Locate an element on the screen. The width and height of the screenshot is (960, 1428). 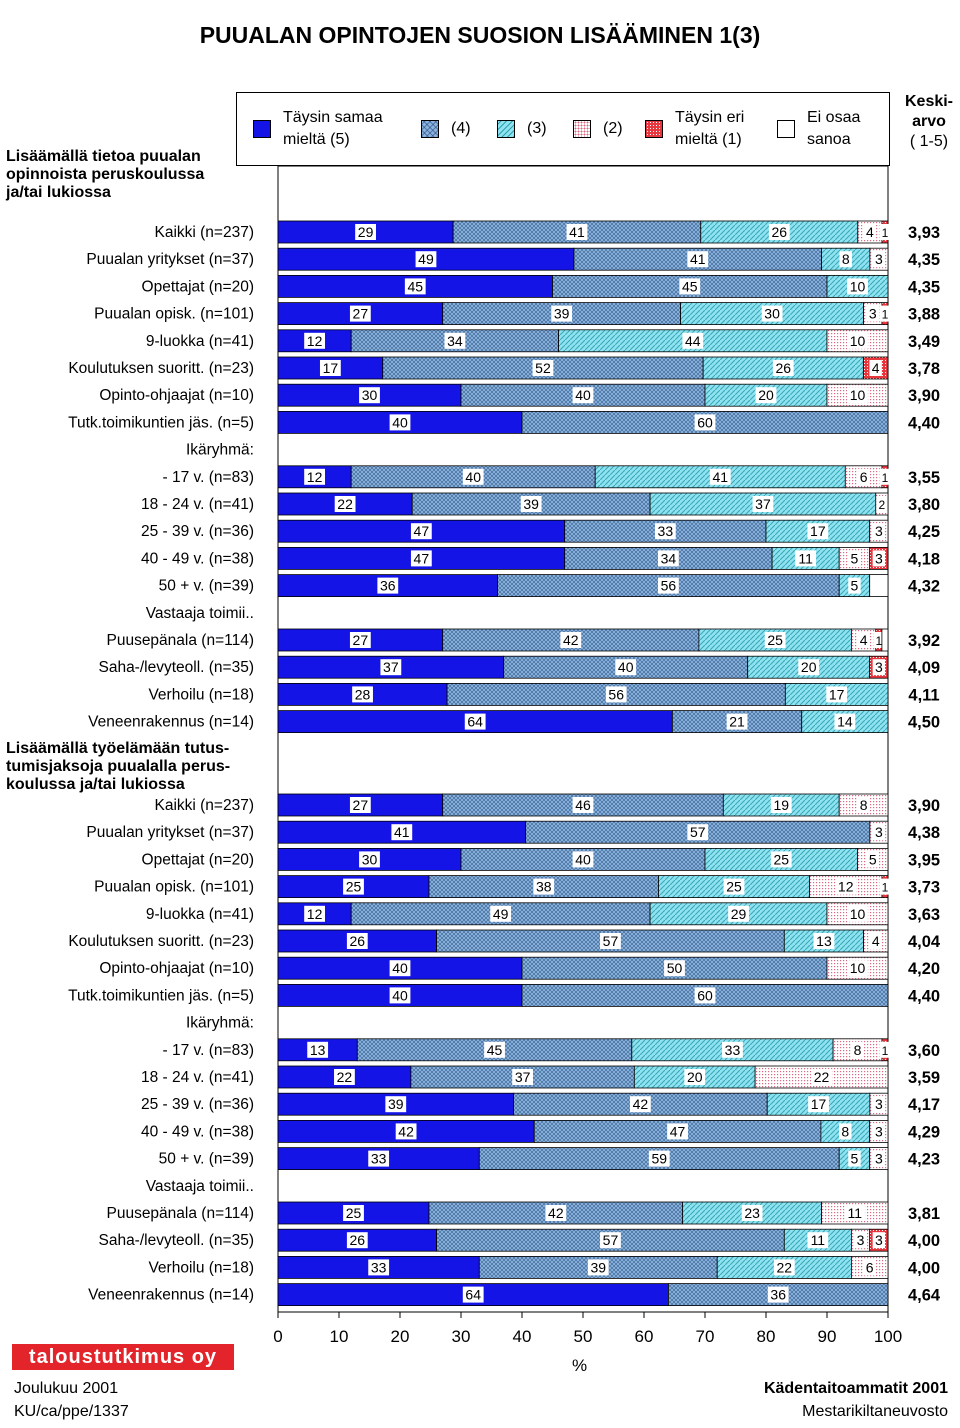
bar-value-label: 12 is located at coordinates (315, 477).